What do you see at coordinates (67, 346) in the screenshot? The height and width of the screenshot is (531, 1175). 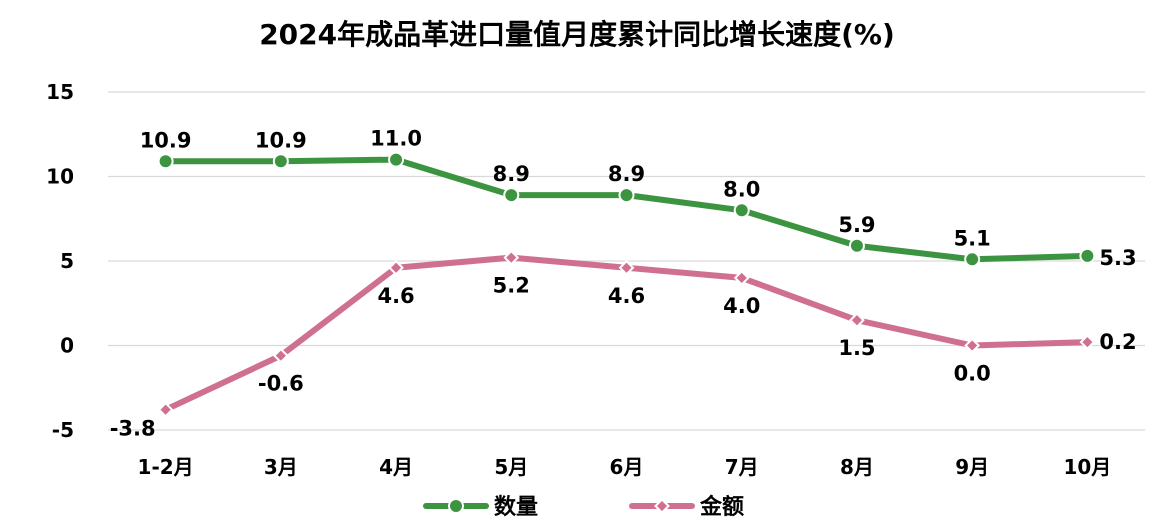 I see `y-tick-label: 0` at bounding box center [67, 346].